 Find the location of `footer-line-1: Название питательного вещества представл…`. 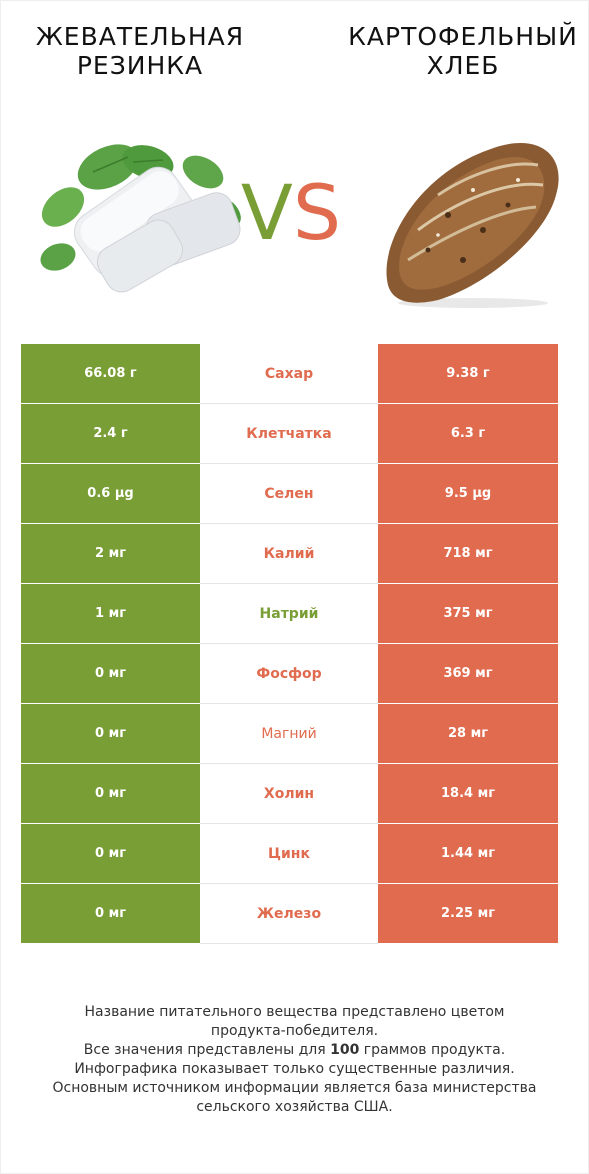

footer-line-1: Название питательного вещества представл… is located at coordinates (294, 1012).